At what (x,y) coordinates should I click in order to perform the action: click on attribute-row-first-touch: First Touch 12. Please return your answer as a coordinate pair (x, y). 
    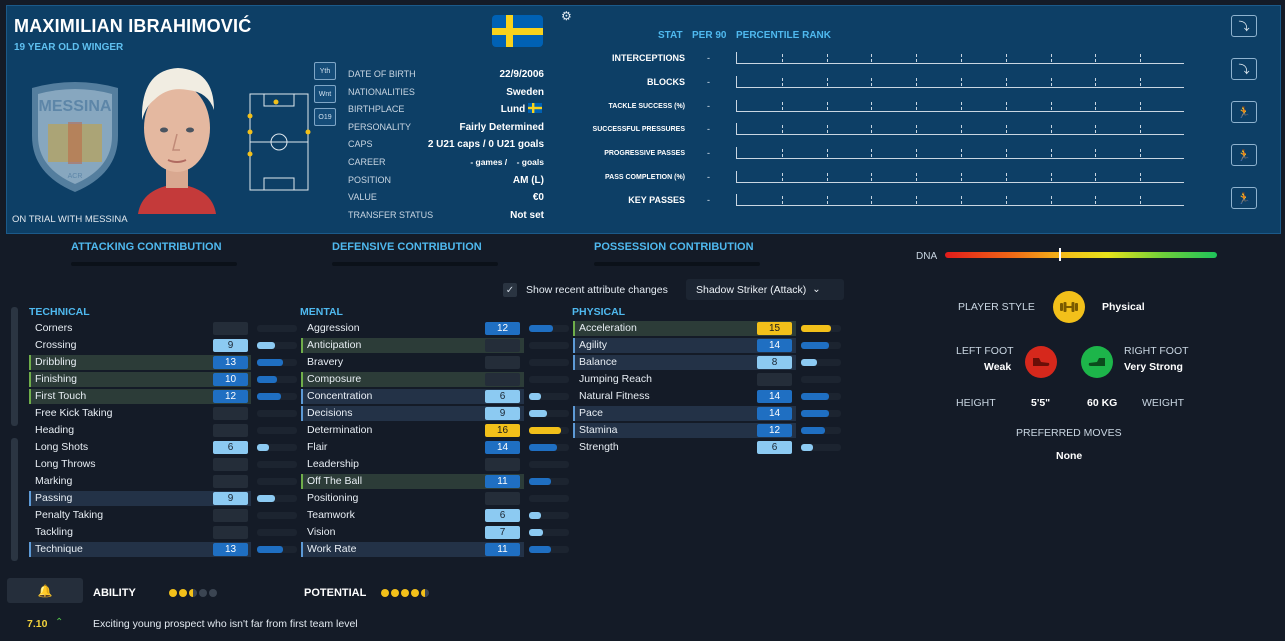
    Looking at the image, I should click on (165, 396).